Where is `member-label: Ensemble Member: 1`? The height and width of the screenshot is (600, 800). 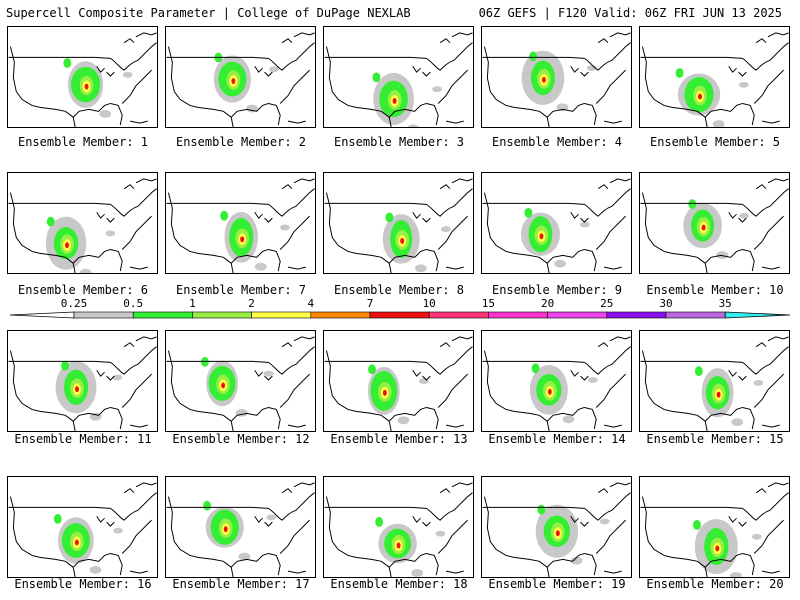 member-label: Ensemble Member: 1 is located at coordinates (83, 142).